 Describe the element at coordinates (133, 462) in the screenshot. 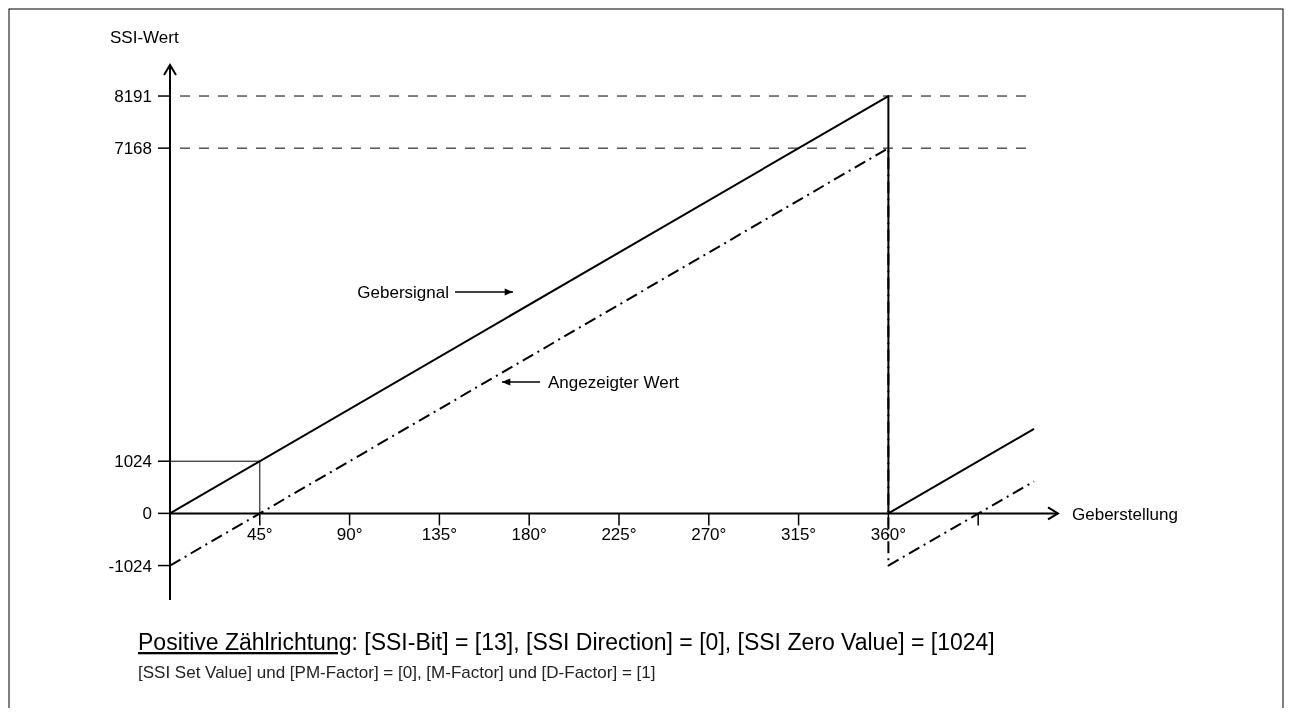

I see `y-tick-label: 1024` at that location.